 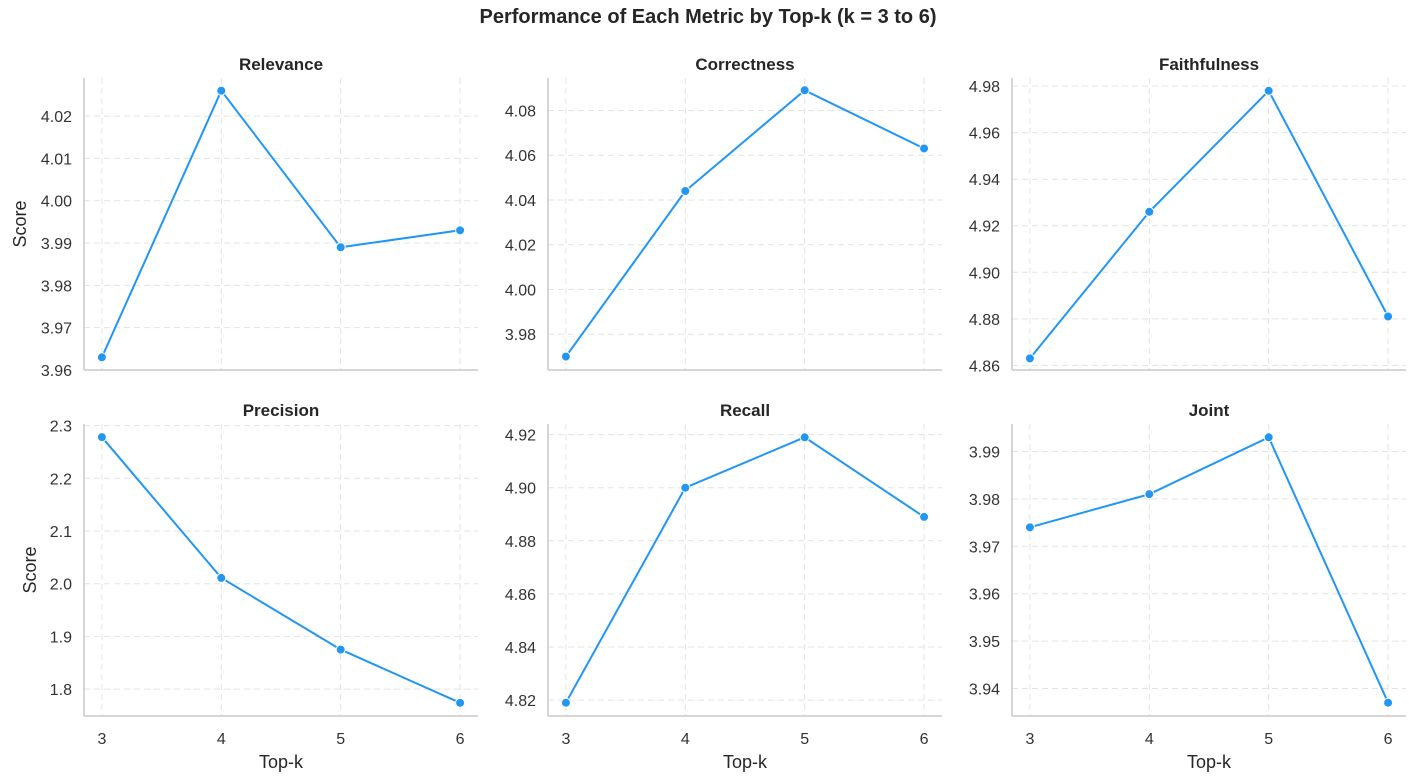 What do you see at coordinates (281, 64) in the screenshot?
I see `panel-title: Relevance` at bounding box center [281, 64].